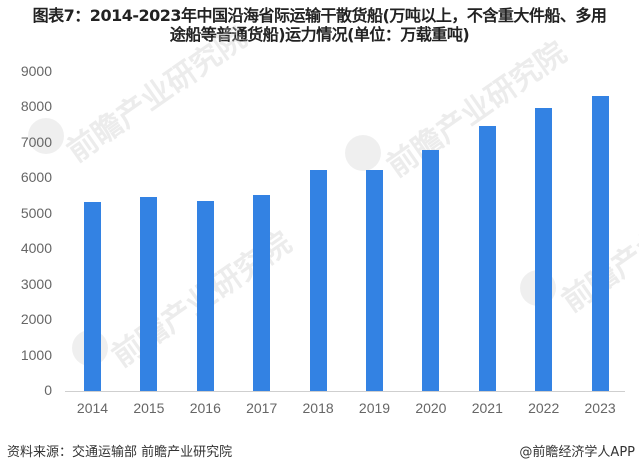  I want to click on bar-2017, so click(262, 292).